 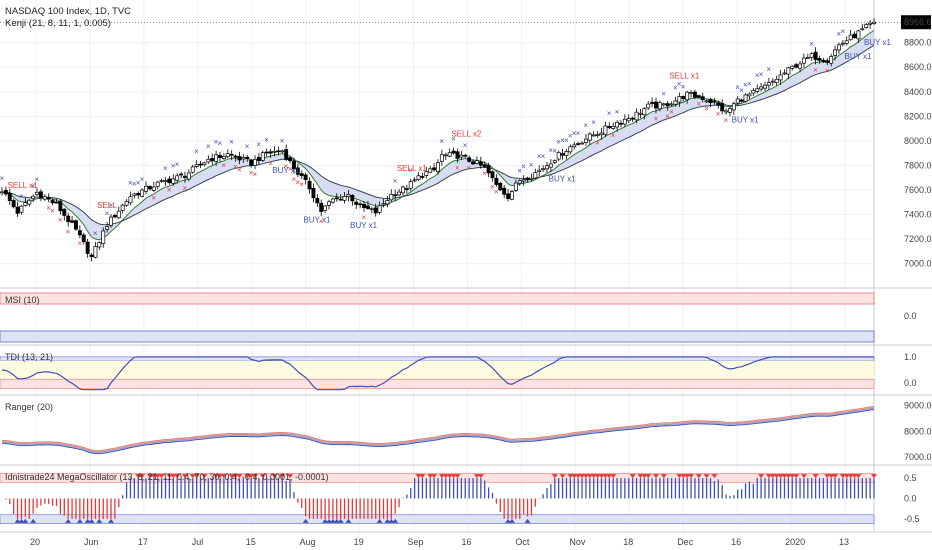 What do you see at coordinates (910, 316) in the screenshot?
I see `msi-tick-label: 0.0` at bounding box center [910, 316].